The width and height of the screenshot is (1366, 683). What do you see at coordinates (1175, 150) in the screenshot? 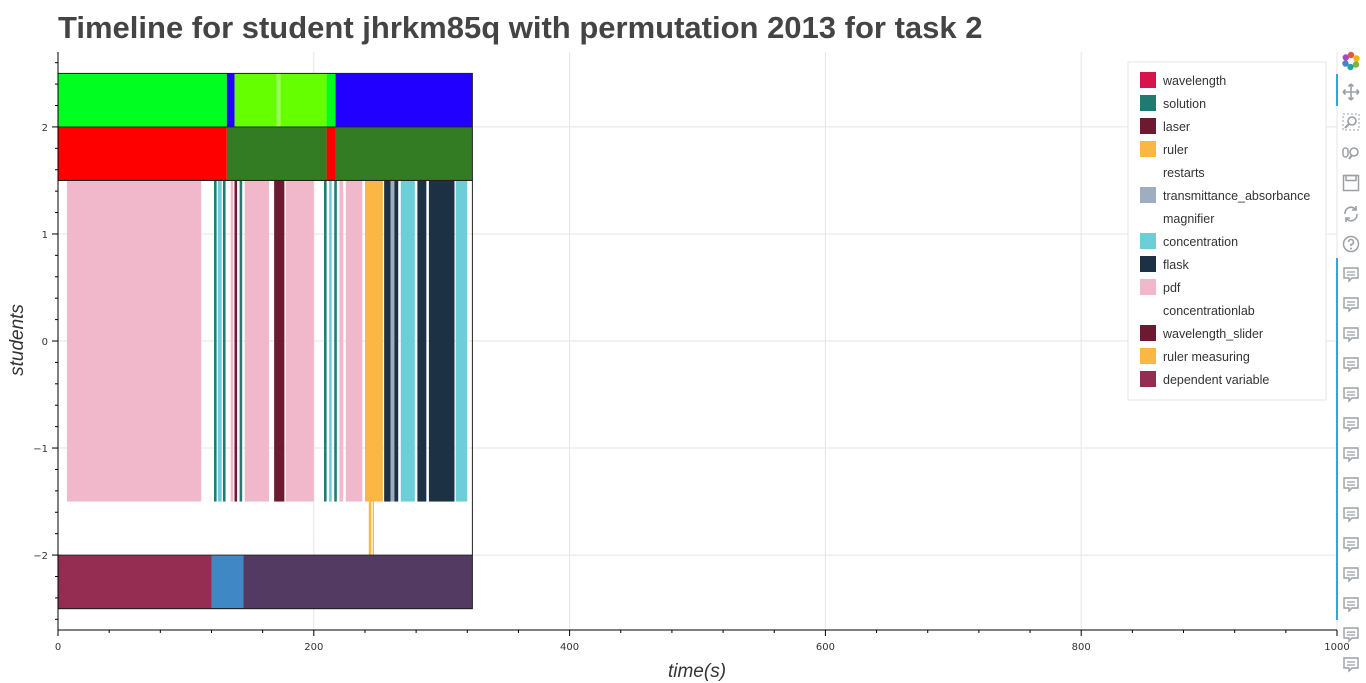
I see `legend-label: ruler` at bounding box center [1175, 150].